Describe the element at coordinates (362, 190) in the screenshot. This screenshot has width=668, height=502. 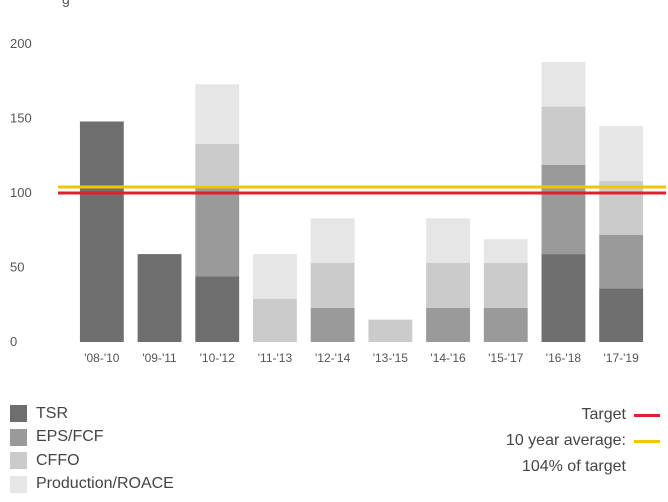
I see `reference-lines` at that location.